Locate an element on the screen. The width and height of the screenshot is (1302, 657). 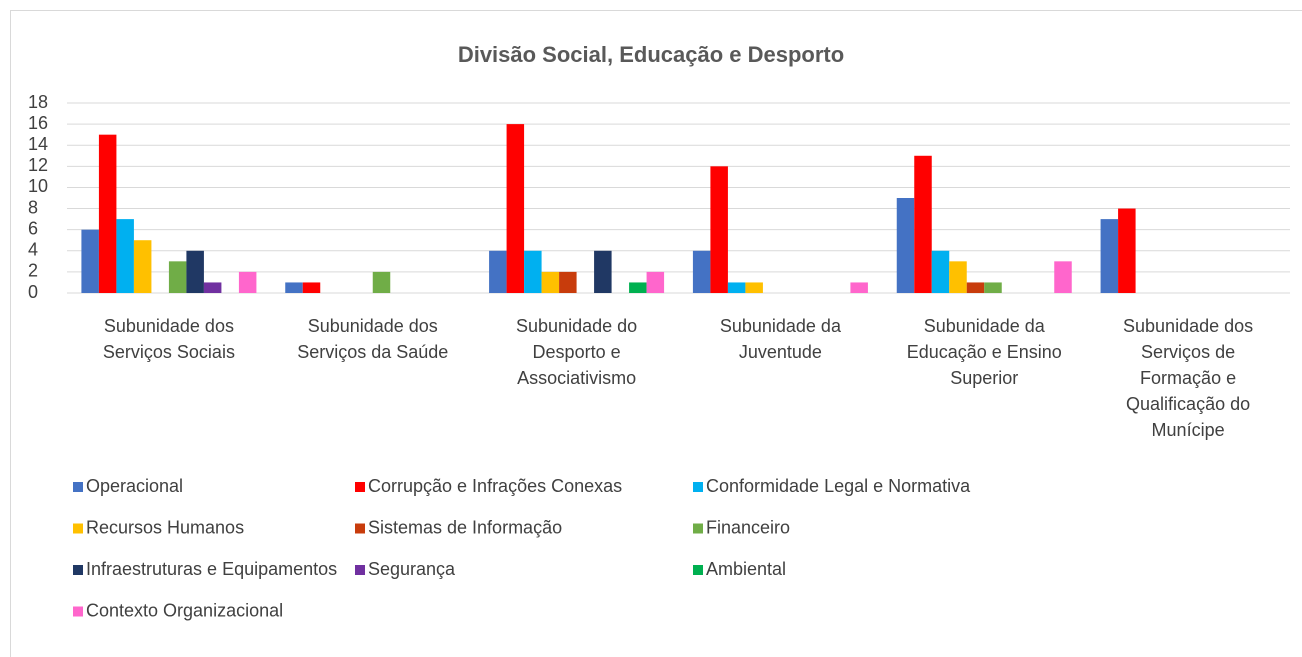
legend-label: Sistemas de Informação is located at coordinates (465, 527).